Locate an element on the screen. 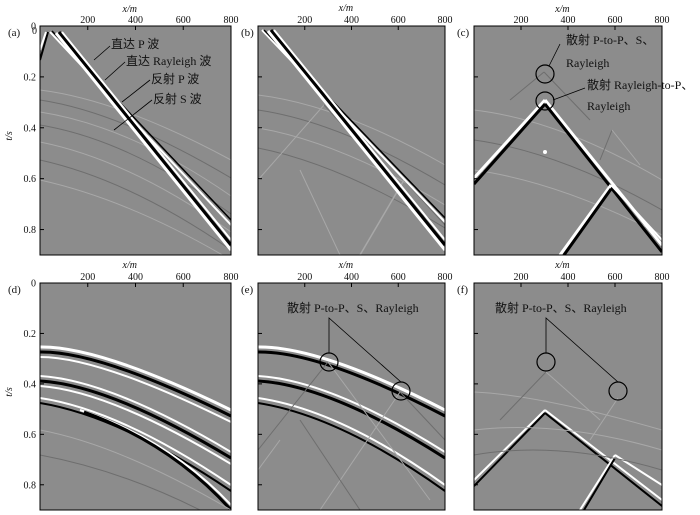 The width and height of the screenshot is (700, 515). panel-a-y-tick-label: 0.8 is located at coordinates (30, 230).